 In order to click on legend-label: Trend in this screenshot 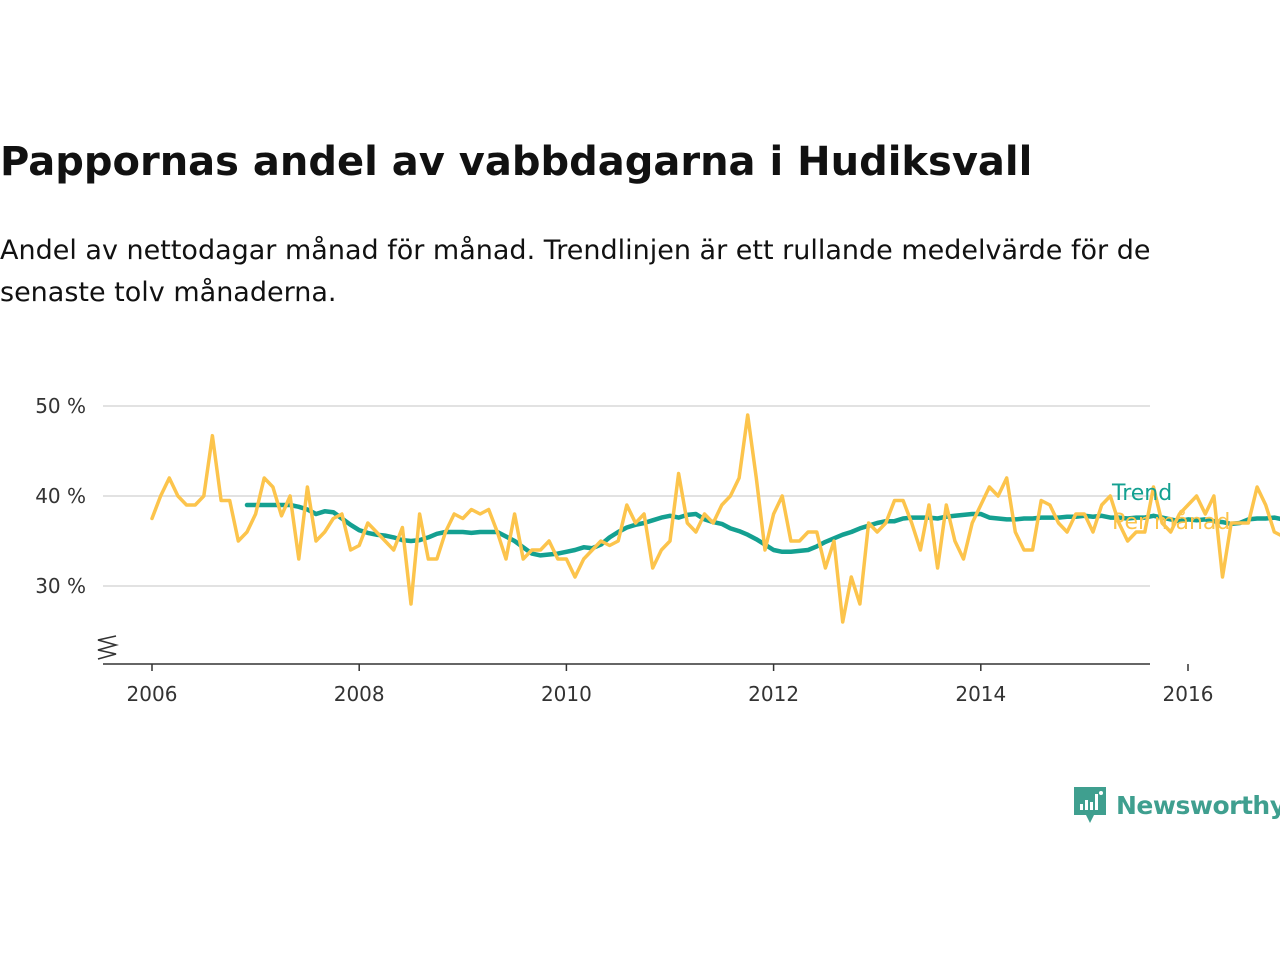, I will do `click(1141, 493)`.